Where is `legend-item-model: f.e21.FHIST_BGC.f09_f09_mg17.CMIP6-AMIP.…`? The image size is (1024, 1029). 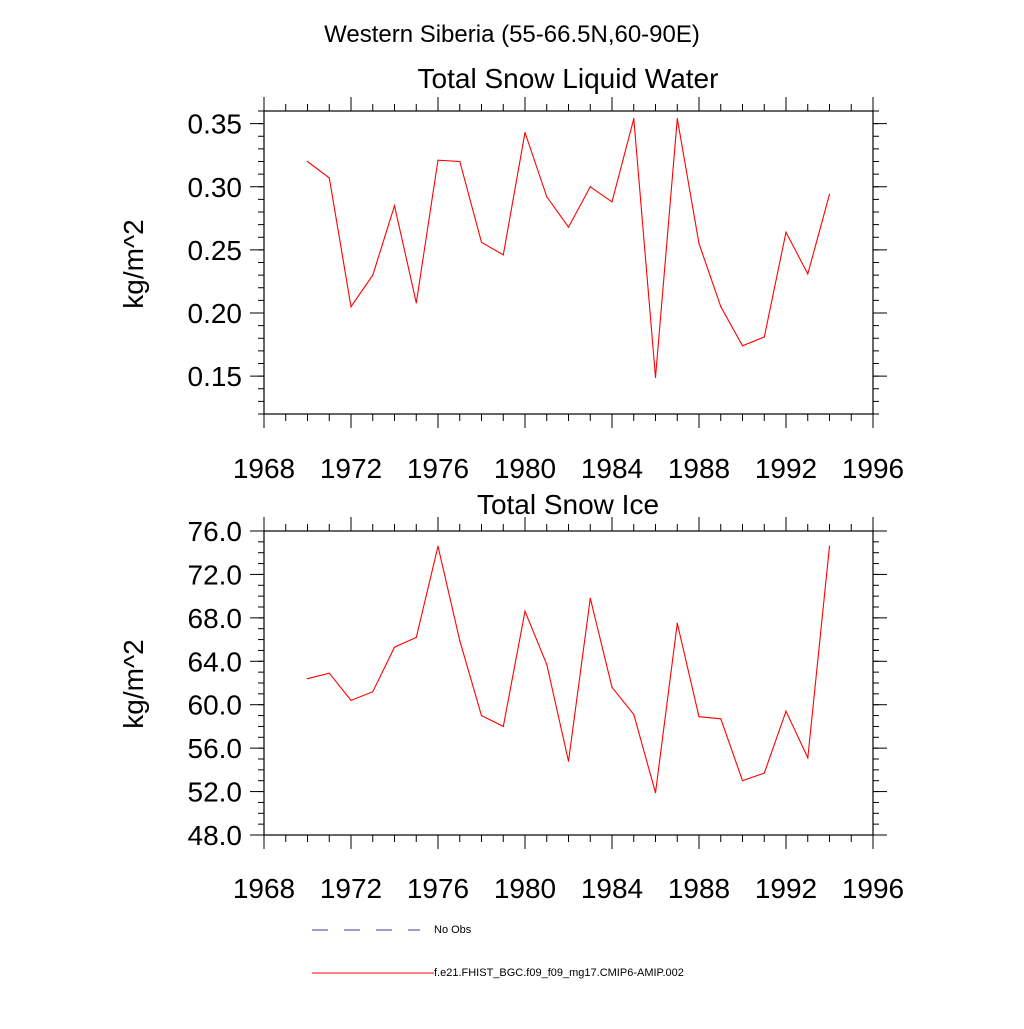 legend-item-model: f.e21.FHIST_BGC.f09_f09_mg17.CMIP6-AMIP.… is located at coordinates (498, 973).